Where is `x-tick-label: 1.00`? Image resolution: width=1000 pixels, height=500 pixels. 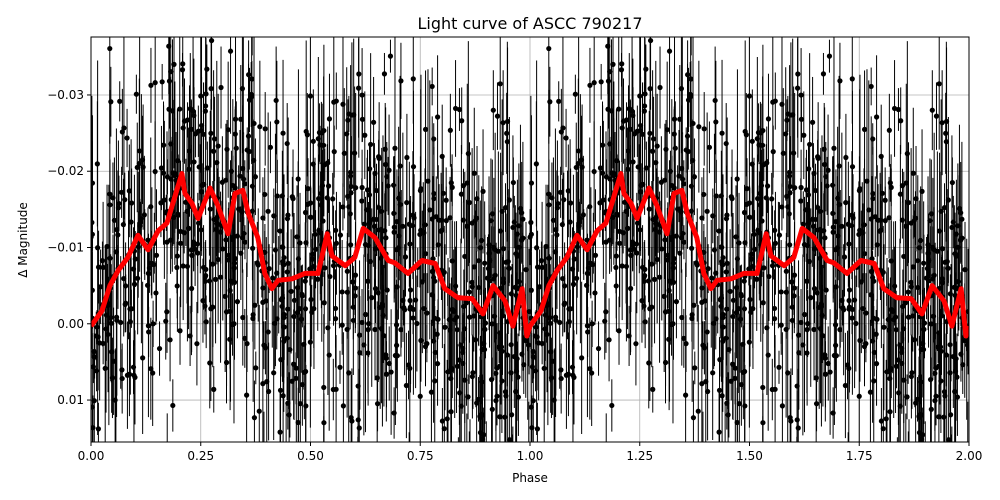 x-tick-label: 1.00 is located at coordinates (530, 456).